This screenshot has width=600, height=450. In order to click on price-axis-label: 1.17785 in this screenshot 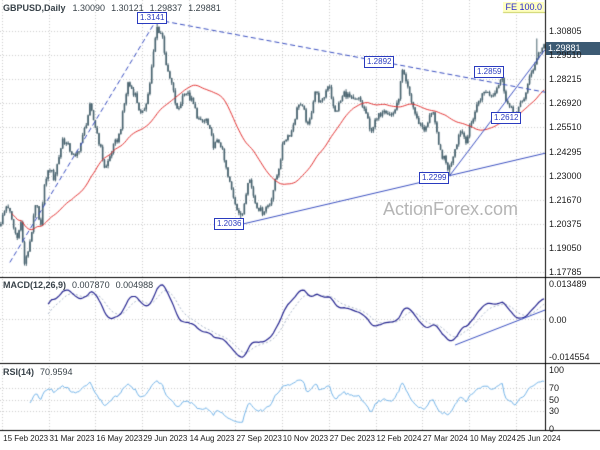, I will do `click(565, 272)`.